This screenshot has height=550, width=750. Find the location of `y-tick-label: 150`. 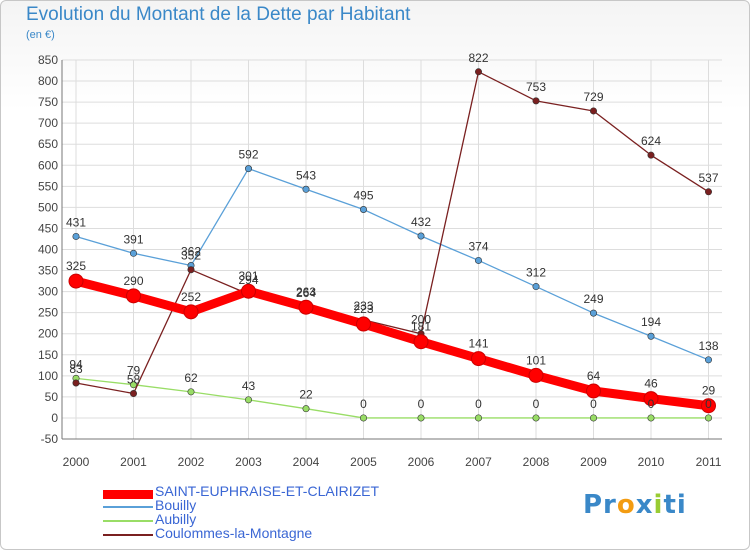

y-tick-label: 150 is located at coordinates (48, 355).